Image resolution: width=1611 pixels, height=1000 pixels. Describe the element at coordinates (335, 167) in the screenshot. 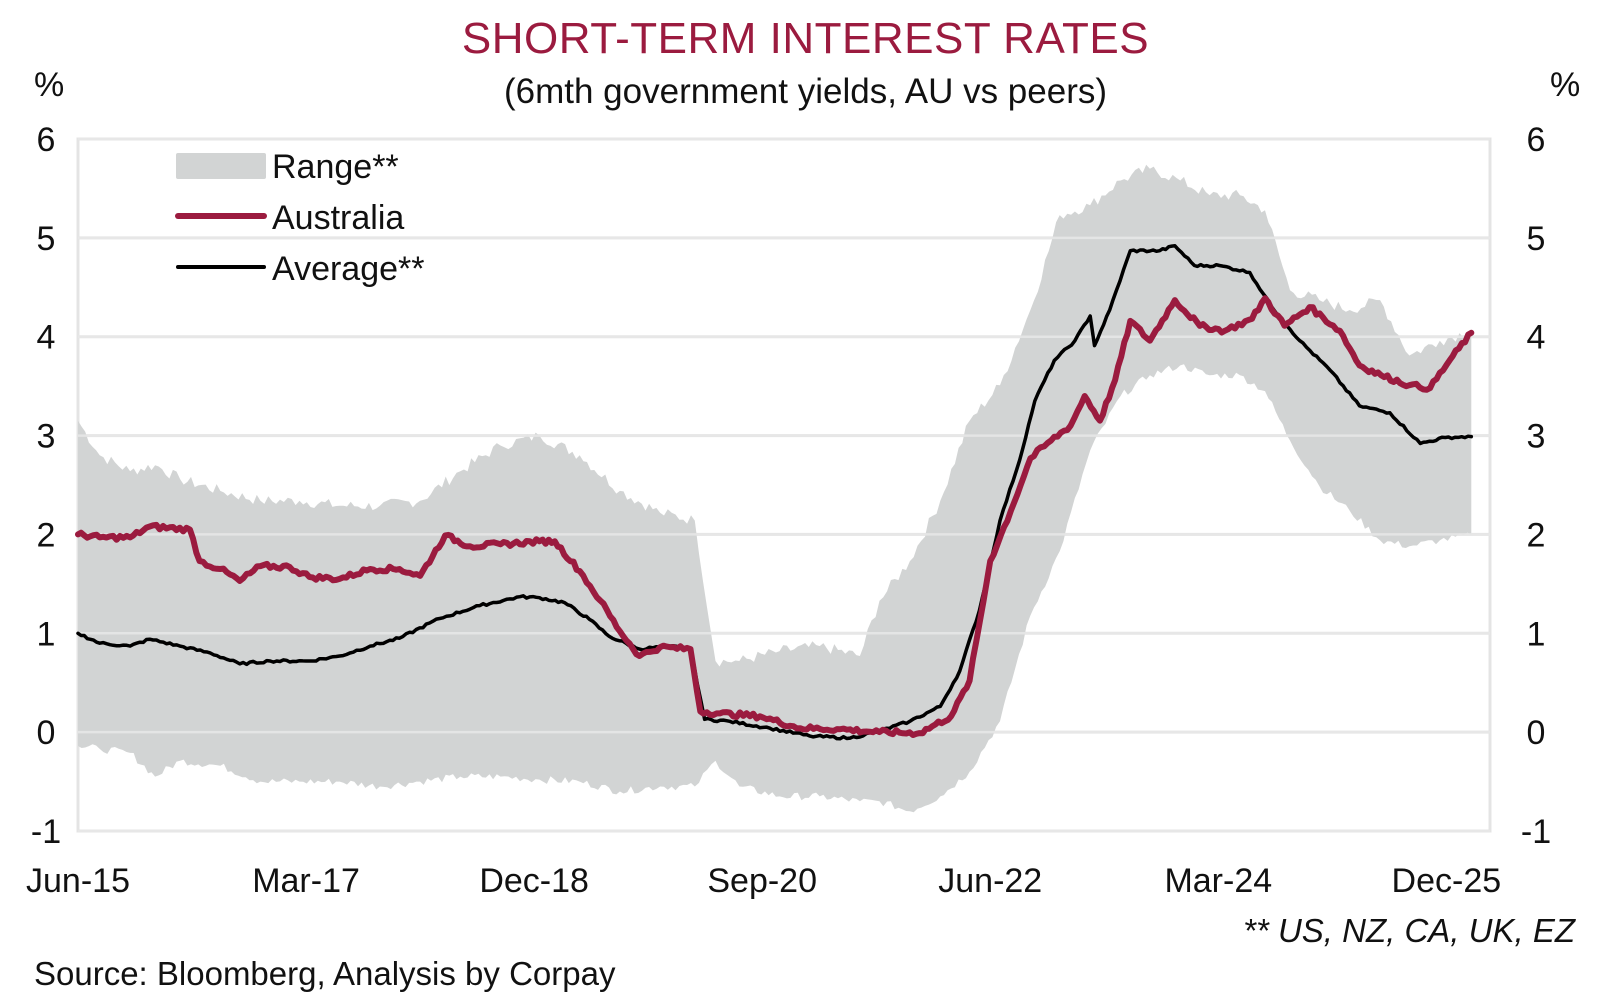

I see `legend-label-range: Range**` at that location.